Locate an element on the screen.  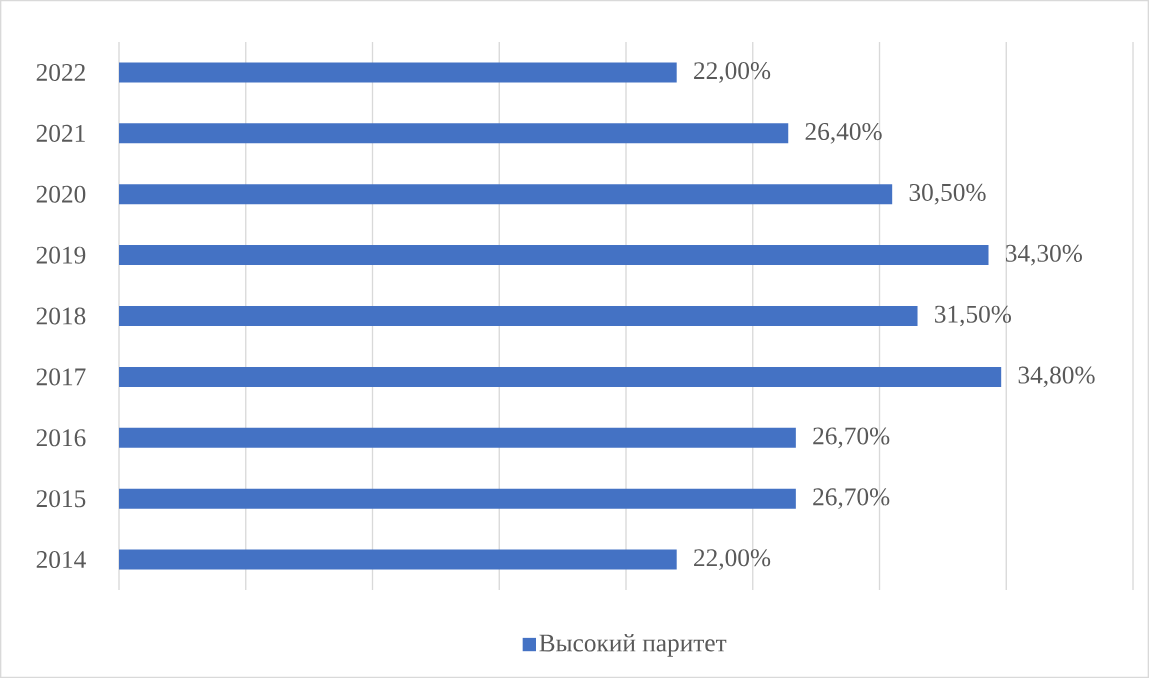
data-label: 31,50% is located at coordinates (973, 316).